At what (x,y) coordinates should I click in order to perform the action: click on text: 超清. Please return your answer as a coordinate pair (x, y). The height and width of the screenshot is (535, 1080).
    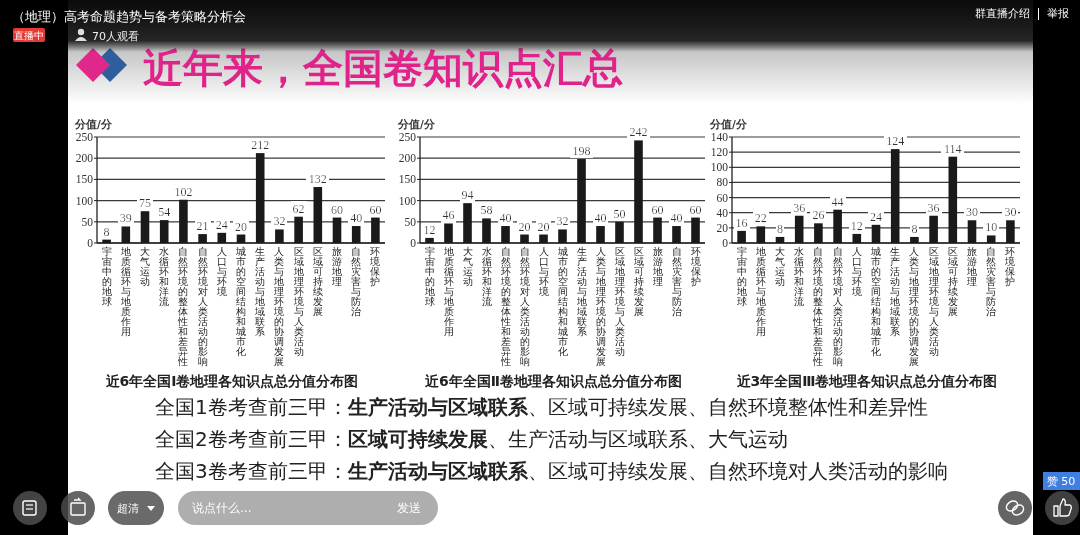
    Looking at the image, I should click on (128, 508).